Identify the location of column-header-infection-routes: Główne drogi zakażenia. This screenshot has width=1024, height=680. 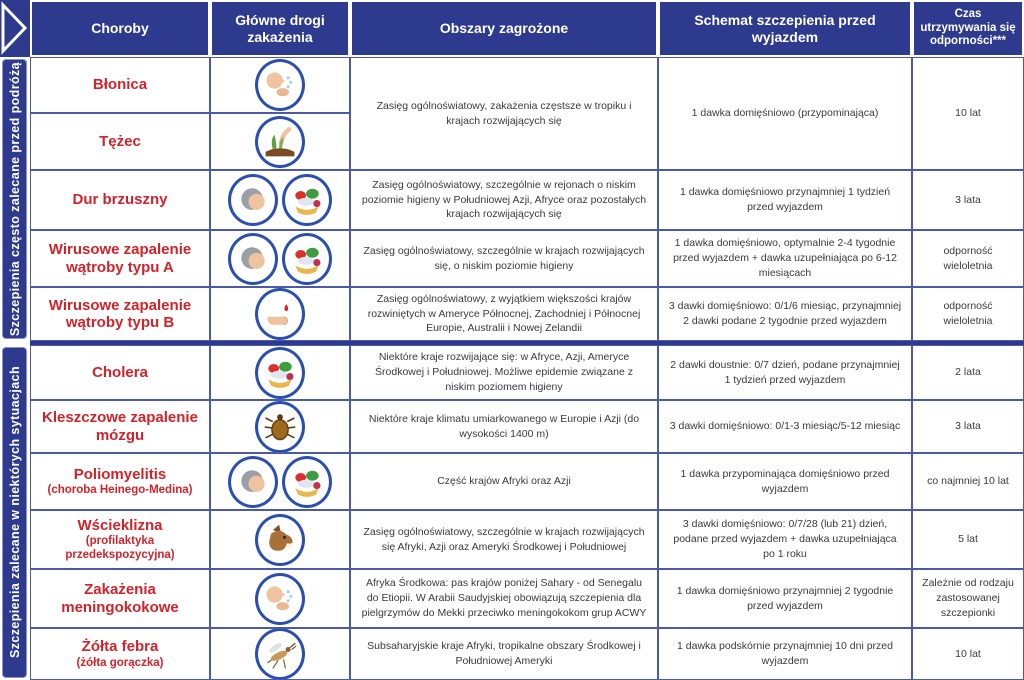
(280, 28).